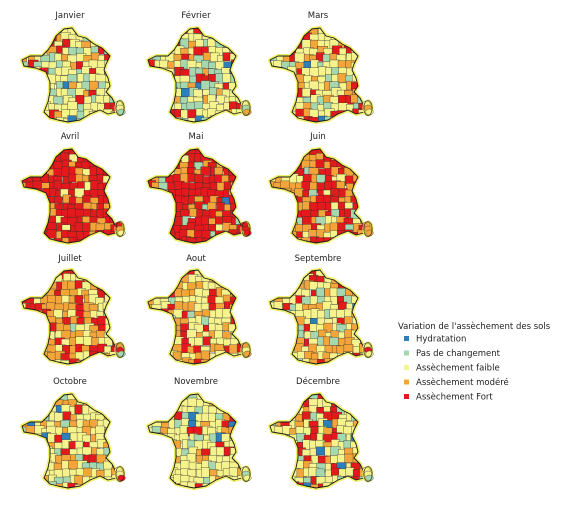  What do you see at coordinates (321, 322) in the screenshot?
I see `map-septembre` at bounding box center [321, 322].